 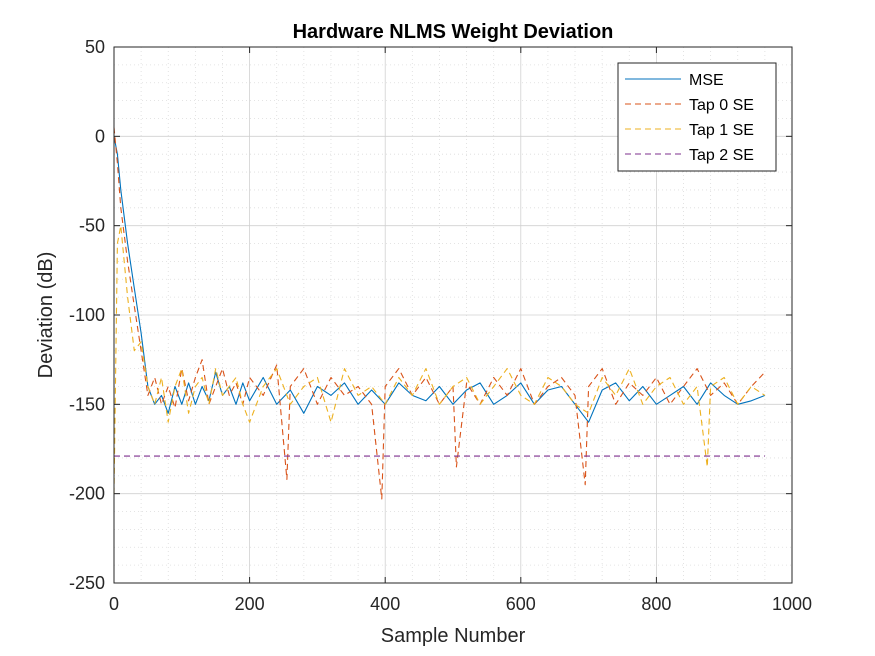 What do you see at coordinates (453, 32) in the screenshot?
I see `chart-title: Hardware NLMS Weight Deviation` at bounding box center [453, 32].